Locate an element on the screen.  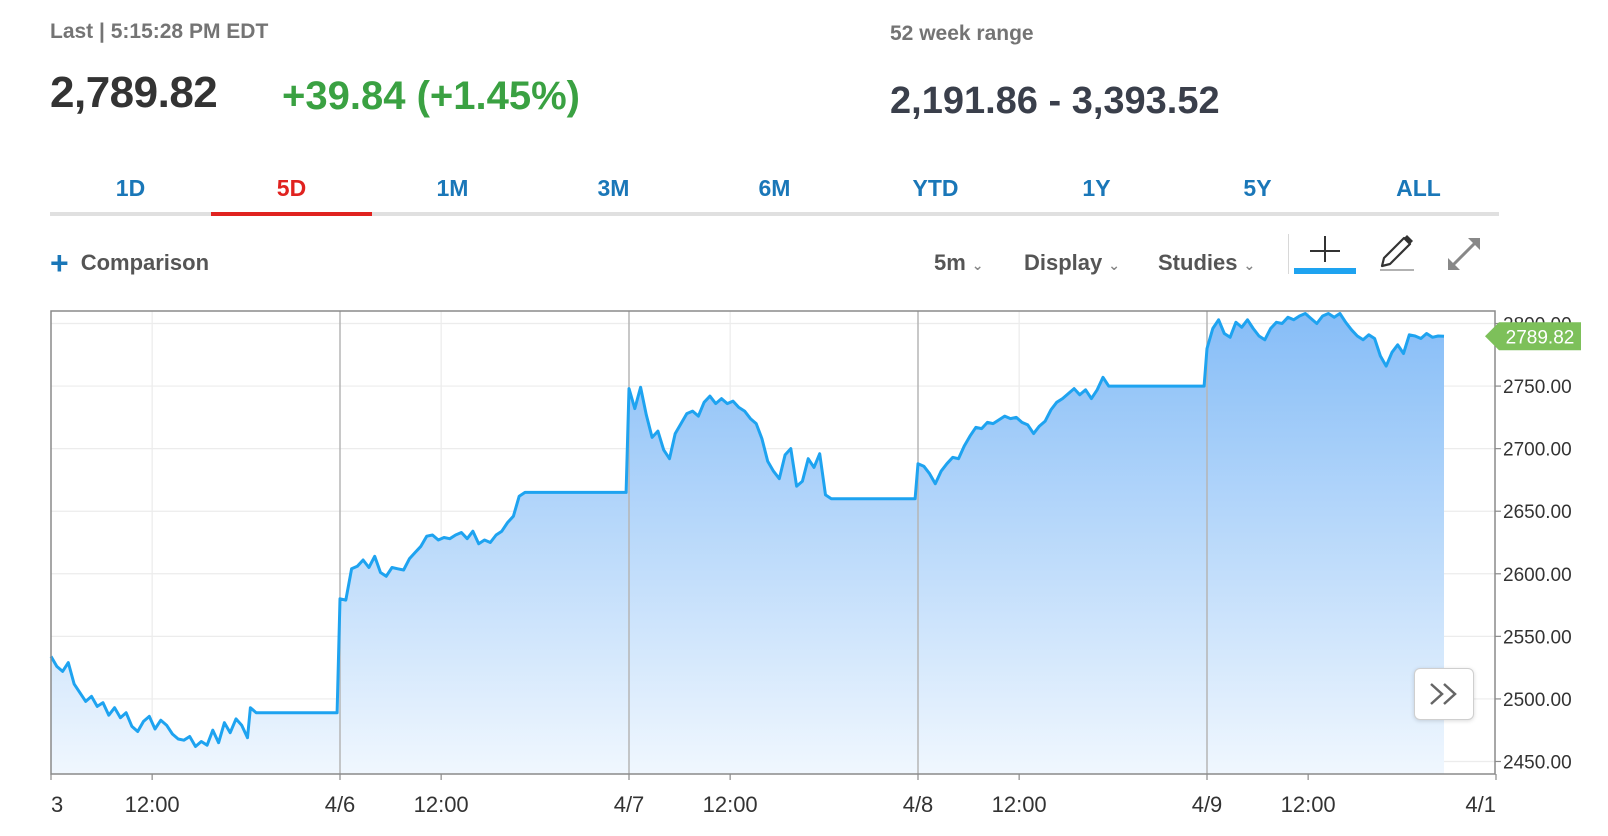
display-select: Display ⌄ is located at coordinates (1072, 263).